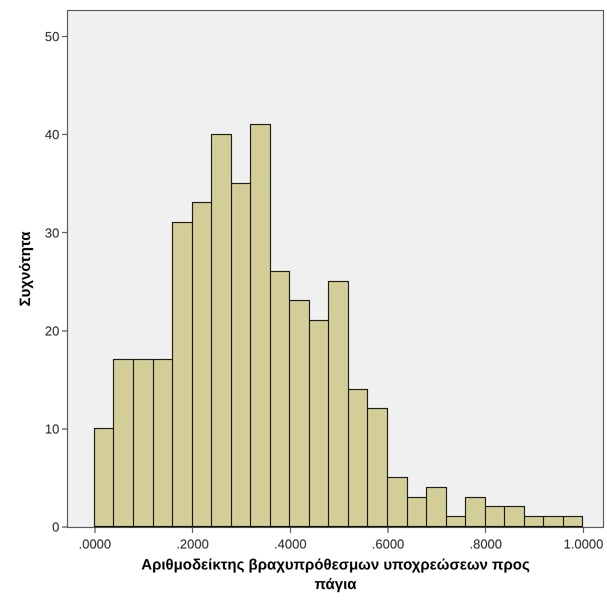 Image resolution: width=607 pixels, height=612 pixels. Describe the element at coordinates (192, 544) in the screenshot. I see `x-tick-label: .2000` at that location.